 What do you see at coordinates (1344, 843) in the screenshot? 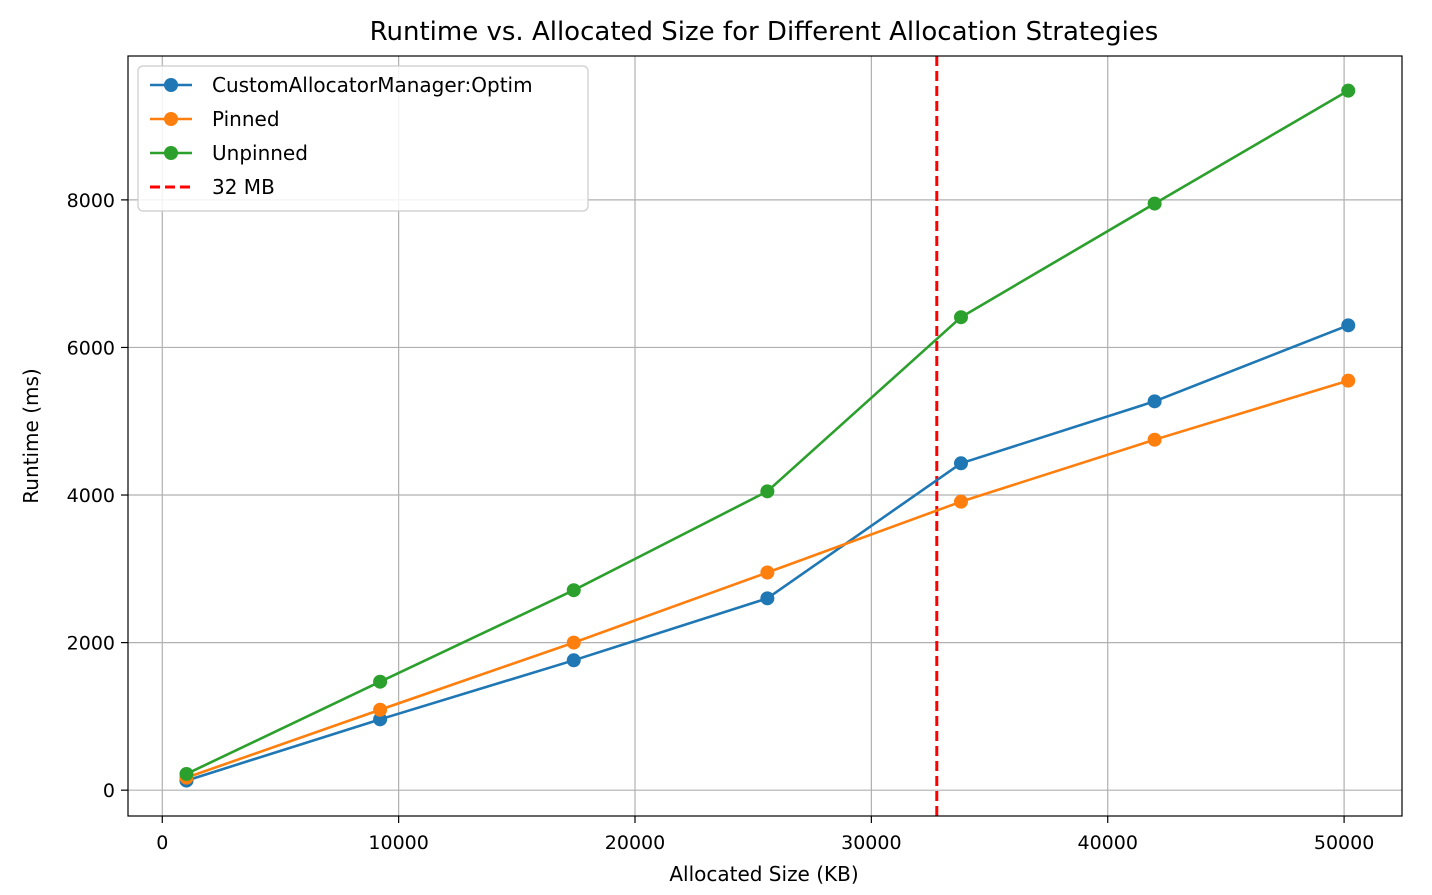
I see `x-tick-label: 50000` at bounding box center [1344, 843].